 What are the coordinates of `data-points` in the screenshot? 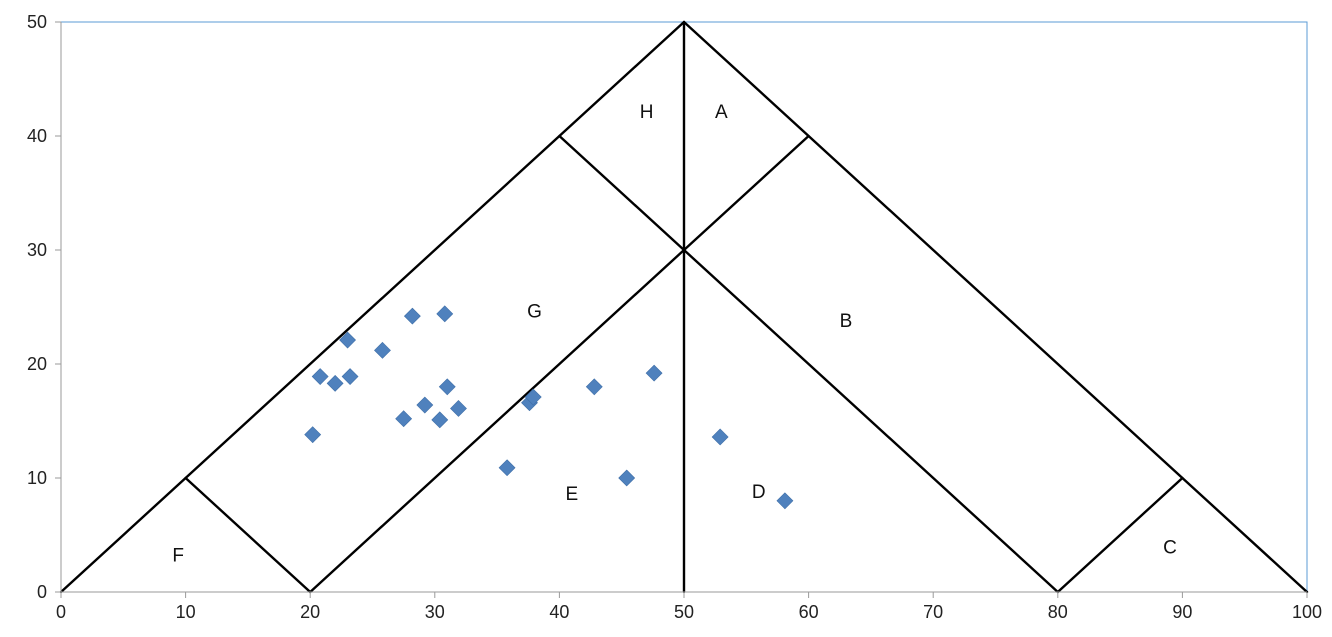 It's located at (549, 407).